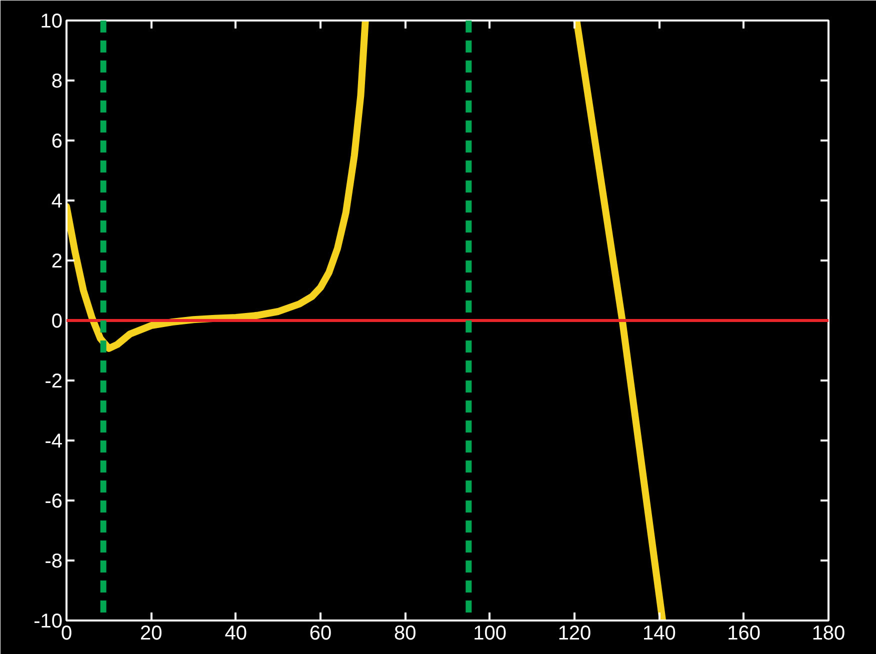  I want to click on x-tick-label: 140, so click(659, 633).